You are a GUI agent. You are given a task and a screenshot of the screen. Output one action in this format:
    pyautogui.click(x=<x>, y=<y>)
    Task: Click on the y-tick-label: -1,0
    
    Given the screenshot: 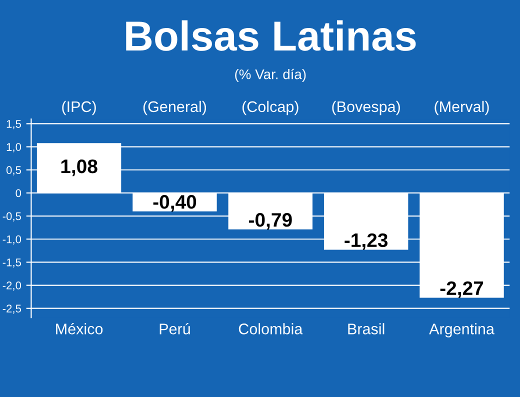 What is the action you would take?
    pyautogui.click(x=12, y=240)
    